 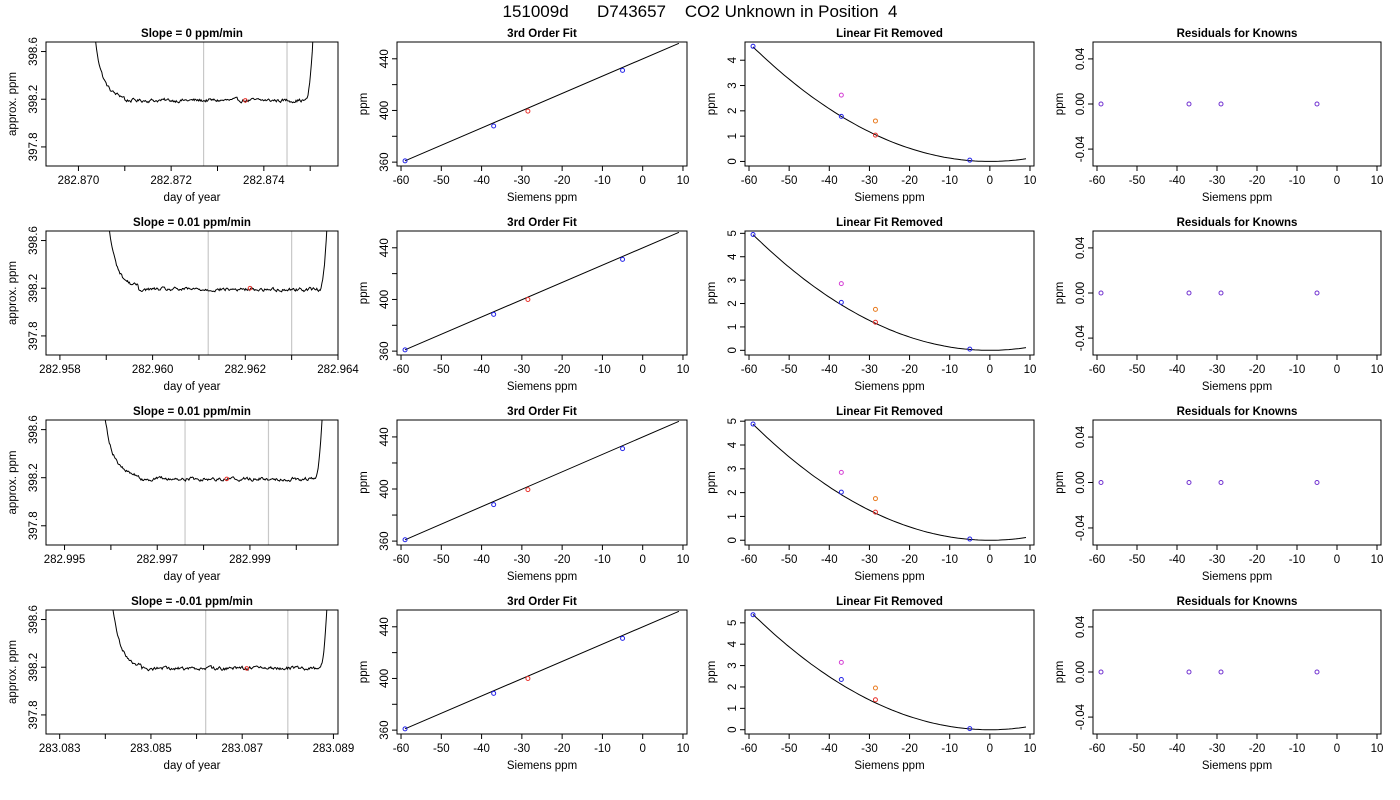 What do you see at coordinates (1297, 560) in the screenshot?
I see `chart-r3c4-xtick-label: -10` at bounding box center [1297, 560].